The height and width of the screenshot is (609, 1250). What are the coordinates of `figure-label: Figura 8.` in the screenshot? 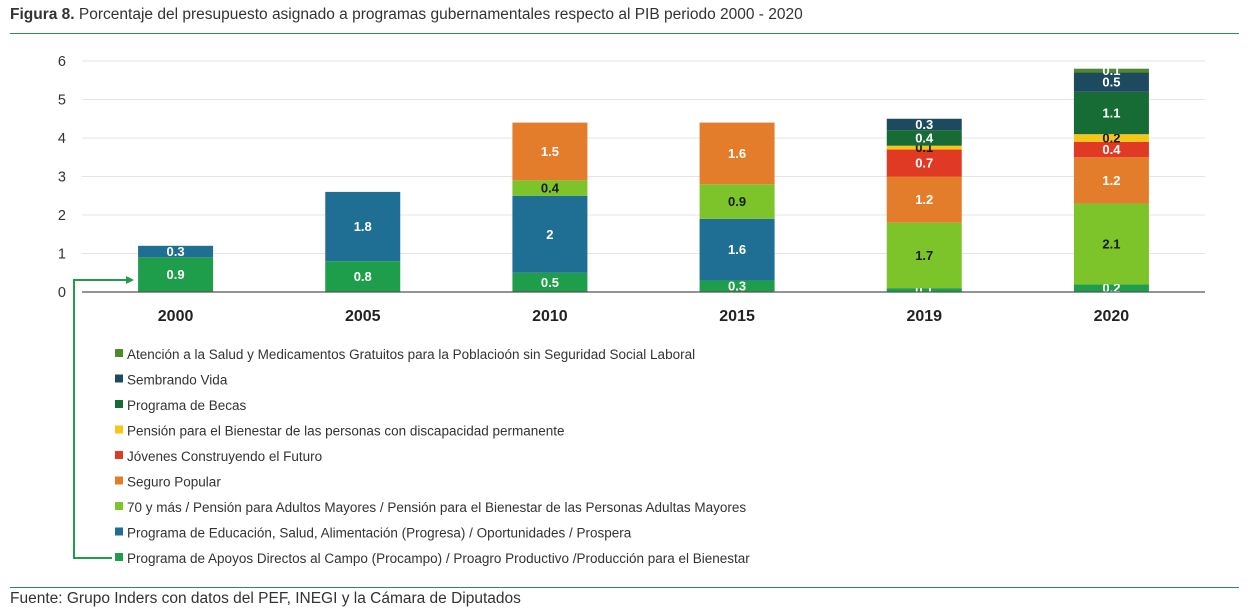 It's located at (42, 14).